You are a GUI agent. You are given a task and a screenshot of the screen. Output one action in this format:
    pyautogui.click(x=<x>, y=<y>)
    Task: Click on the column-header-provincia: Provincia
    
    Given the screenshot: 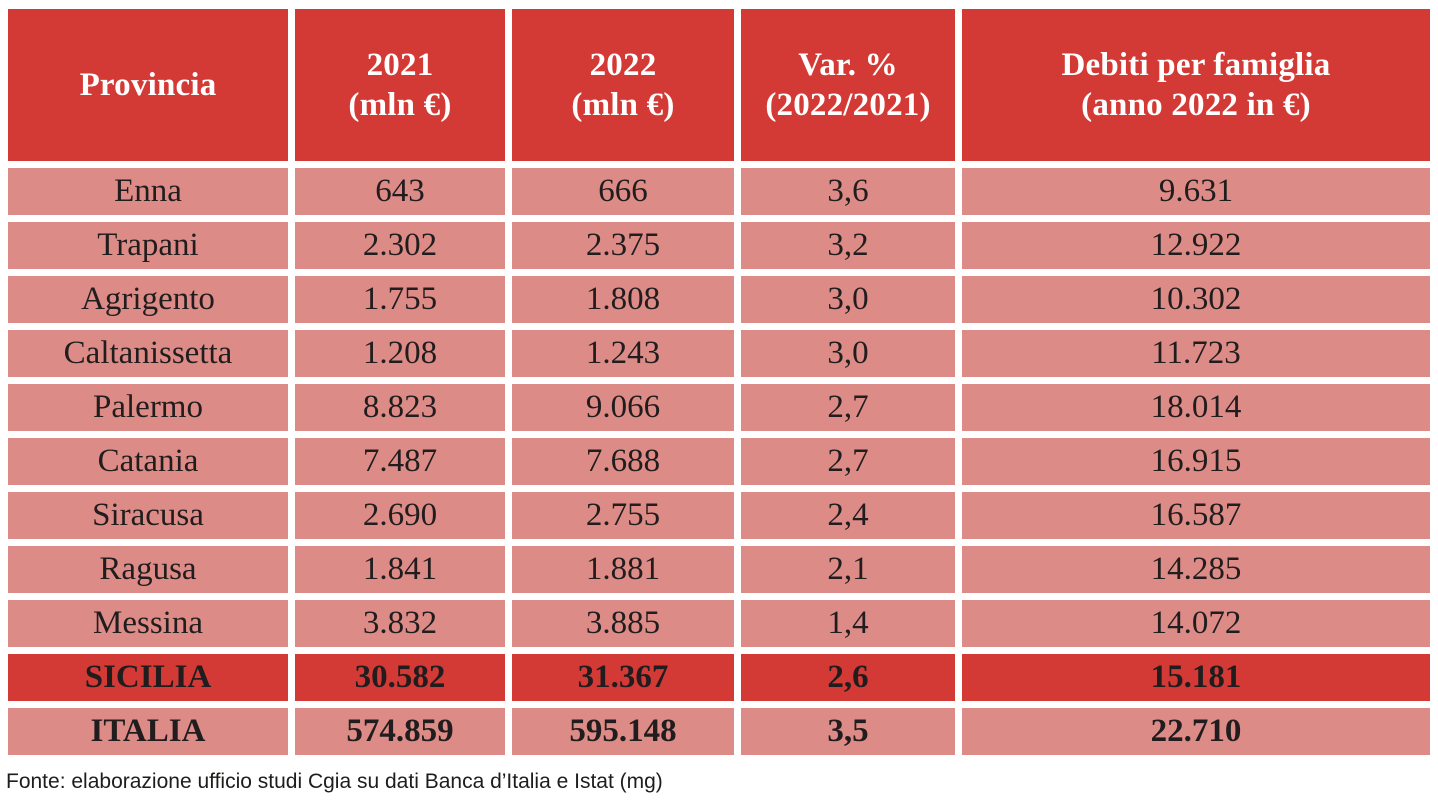 What is the action you would take?
    pyautogui.click(x=148, y=85)
    